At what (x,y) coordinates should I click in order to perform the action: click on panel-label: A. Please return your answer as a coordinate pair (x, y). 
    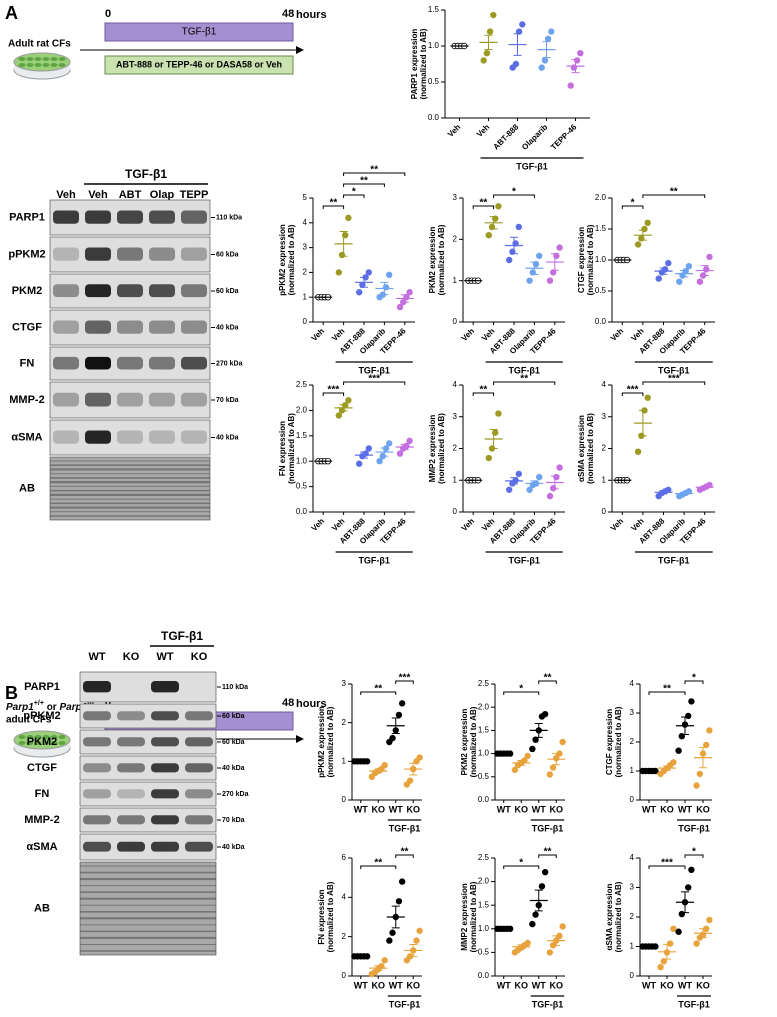
    Looking at the image, I should click on (11, 13).